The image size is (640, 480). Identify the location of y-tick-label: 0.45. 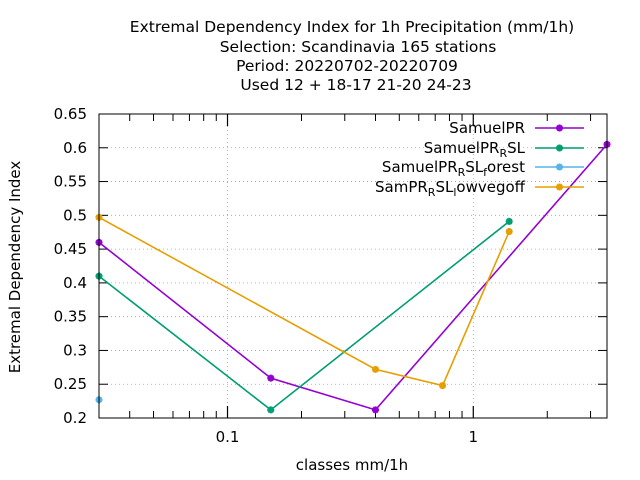
(70, 249).